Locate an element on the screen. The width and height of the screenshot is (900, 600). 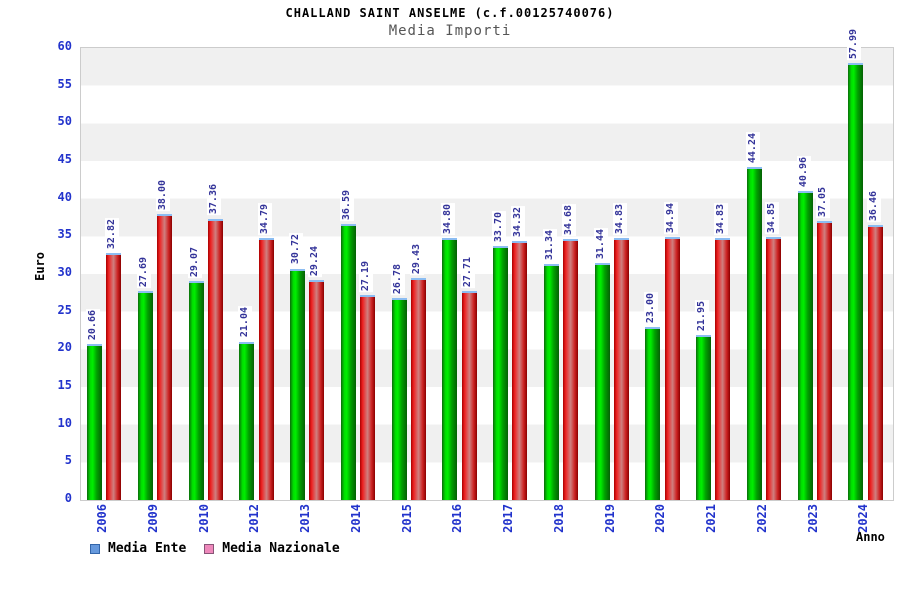
x-tick-label-2021: 2021 is located at coordinates (711, 518).